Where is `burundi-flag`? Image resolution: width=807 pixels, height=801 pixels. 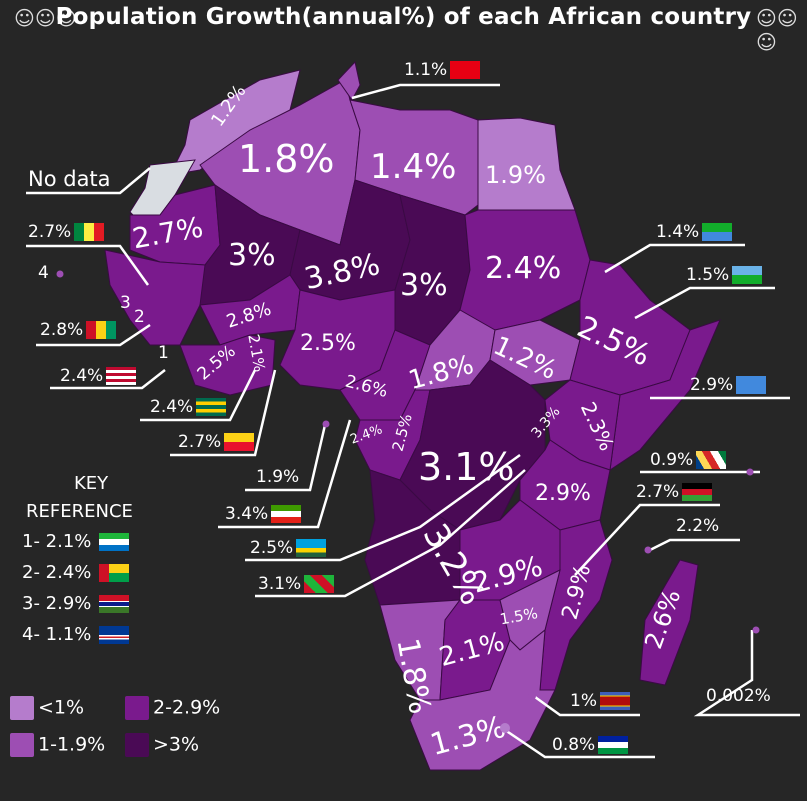
burundi-flag is located at coordinates (319, 584).